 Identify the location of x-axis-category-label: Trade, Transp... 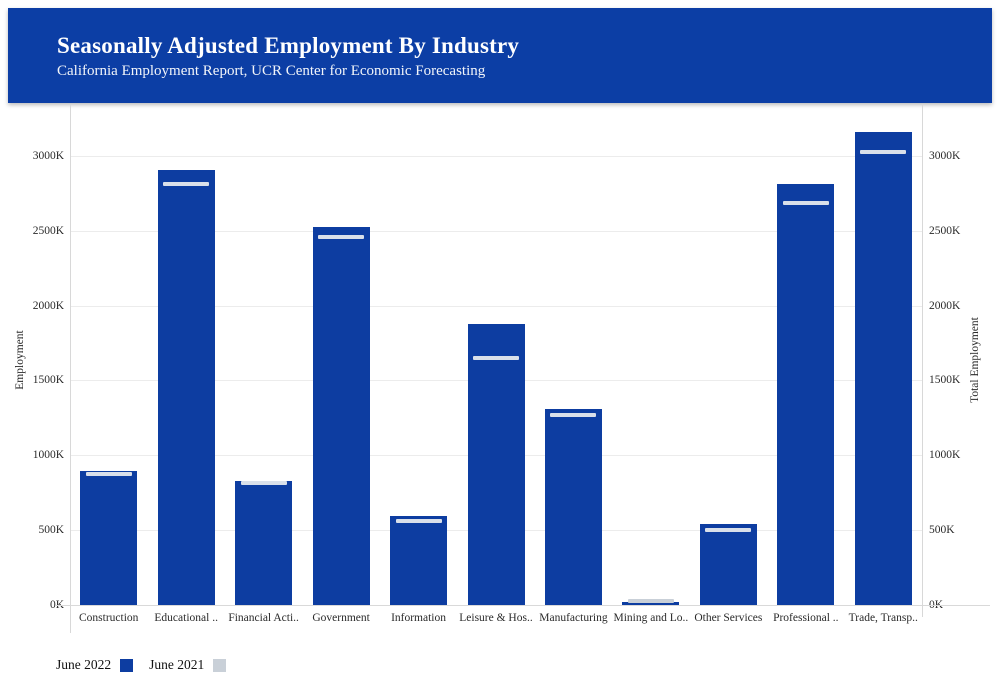
(883, 618).